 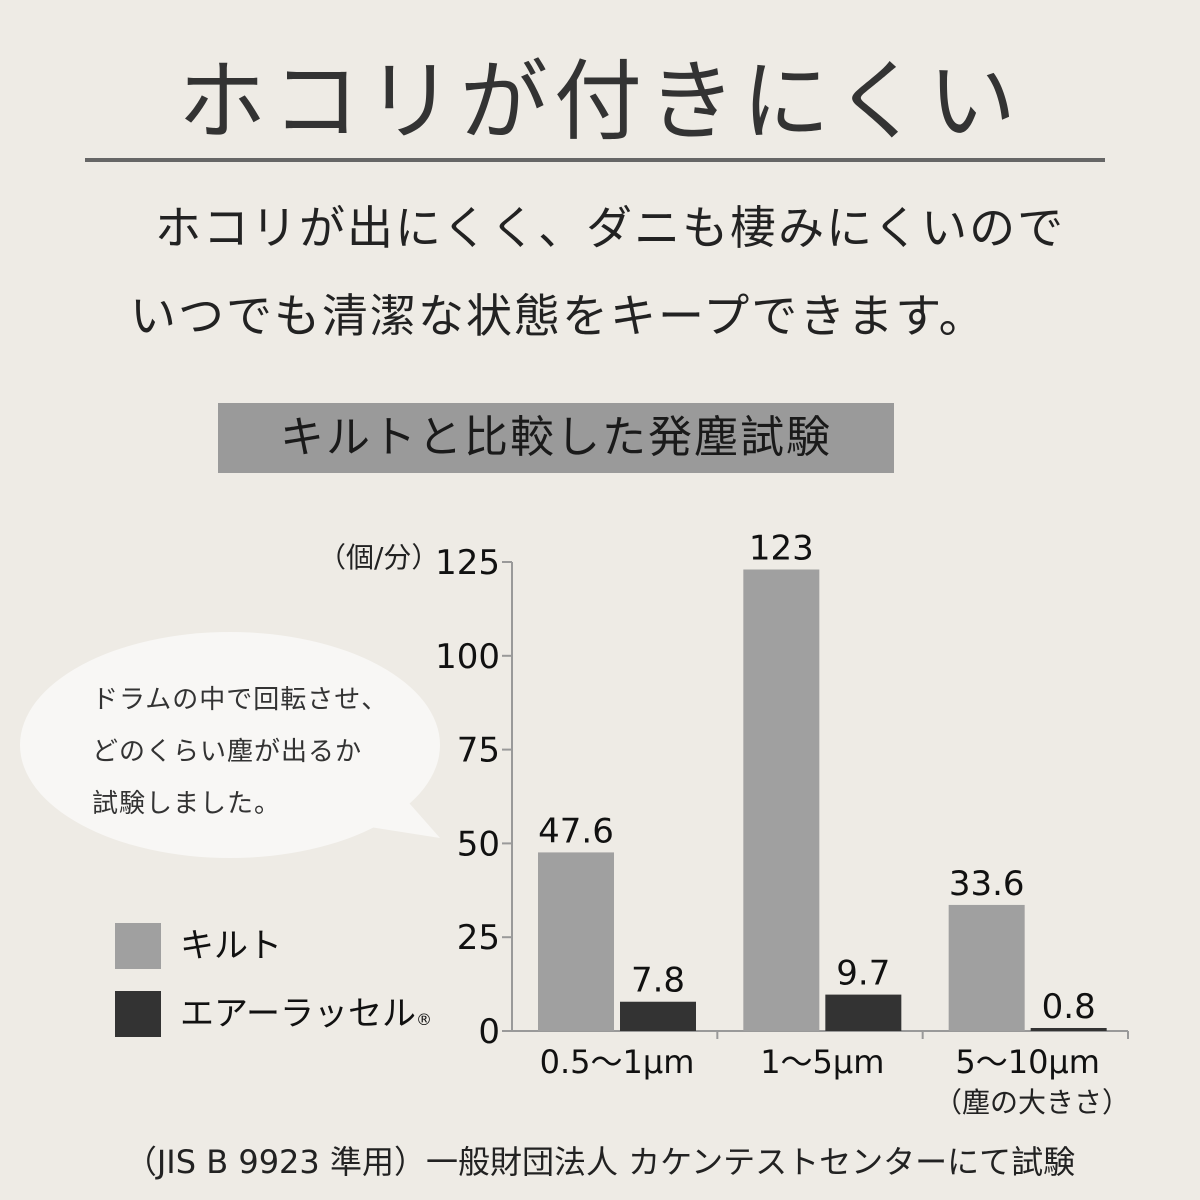 I want to click on data-label-airrussell-1: 9.7, so click(x=863, y=974).